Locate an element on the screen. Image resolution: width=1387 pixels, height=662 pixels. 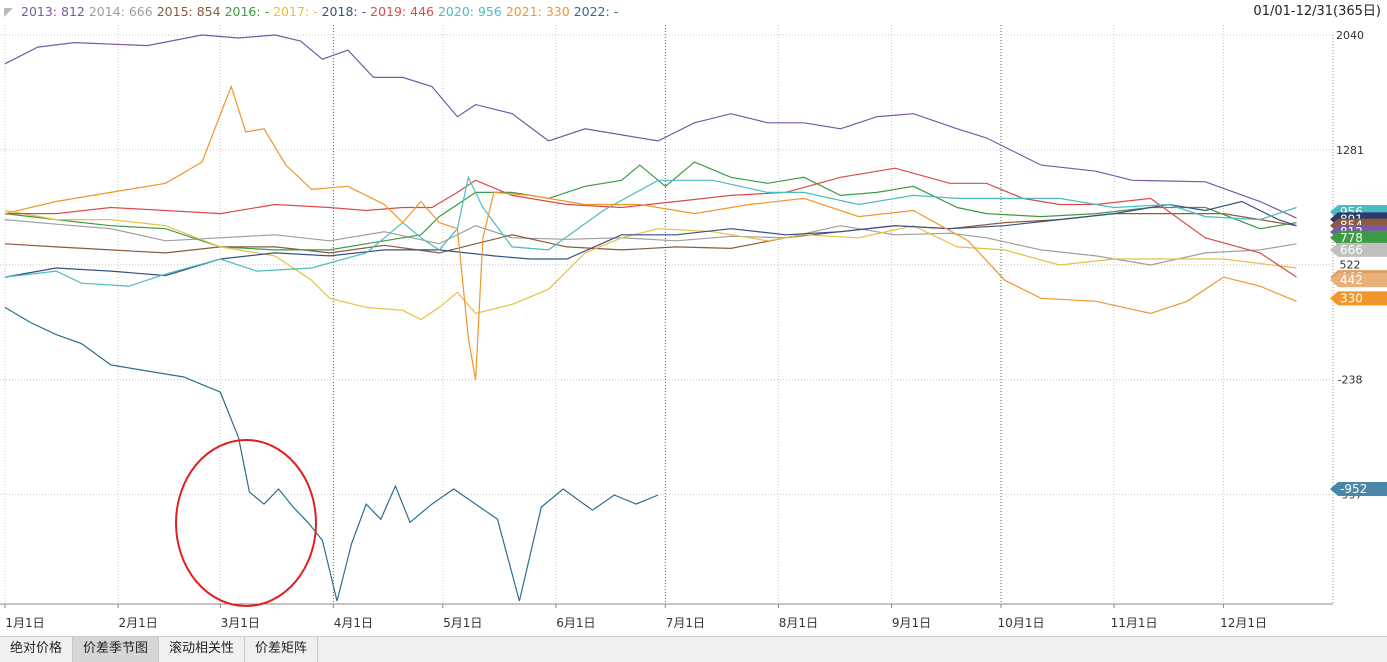
y-tick-label: 522 is located at coordinates (1350, 265).